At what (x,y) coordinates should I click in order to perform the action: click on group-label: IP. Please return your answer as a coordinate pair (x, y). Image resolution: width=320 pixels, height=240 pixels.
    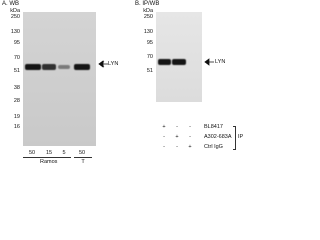
    Looking at the image, I should click on (241, 137).